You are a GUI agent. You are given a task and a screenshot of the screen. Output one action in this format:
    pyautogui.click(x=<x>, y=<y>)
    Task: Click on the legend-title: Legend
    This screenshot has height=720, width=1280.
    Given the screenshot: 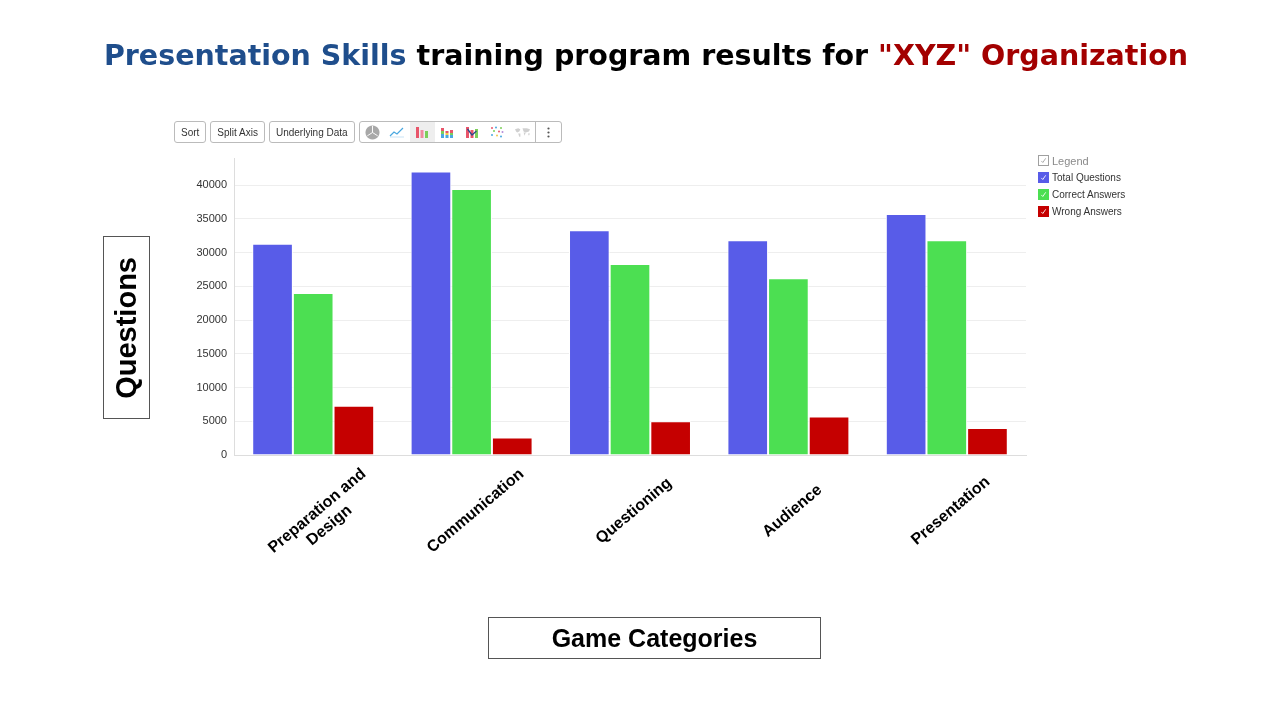 What is the action you would take?
    pyautogui.click(x=1070, y=160)
    